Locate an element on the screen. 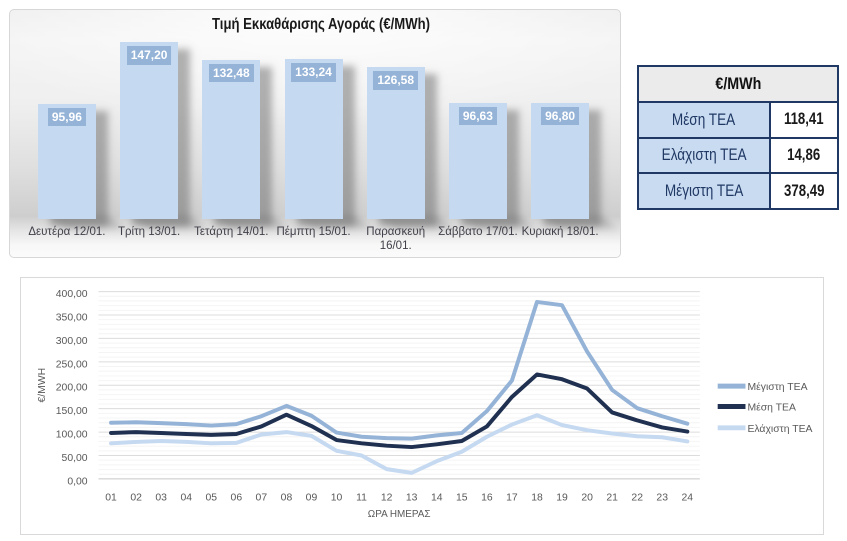 This screenshot has width=847, height=541. svg-text: 10 is located at coordinates (337, 497).